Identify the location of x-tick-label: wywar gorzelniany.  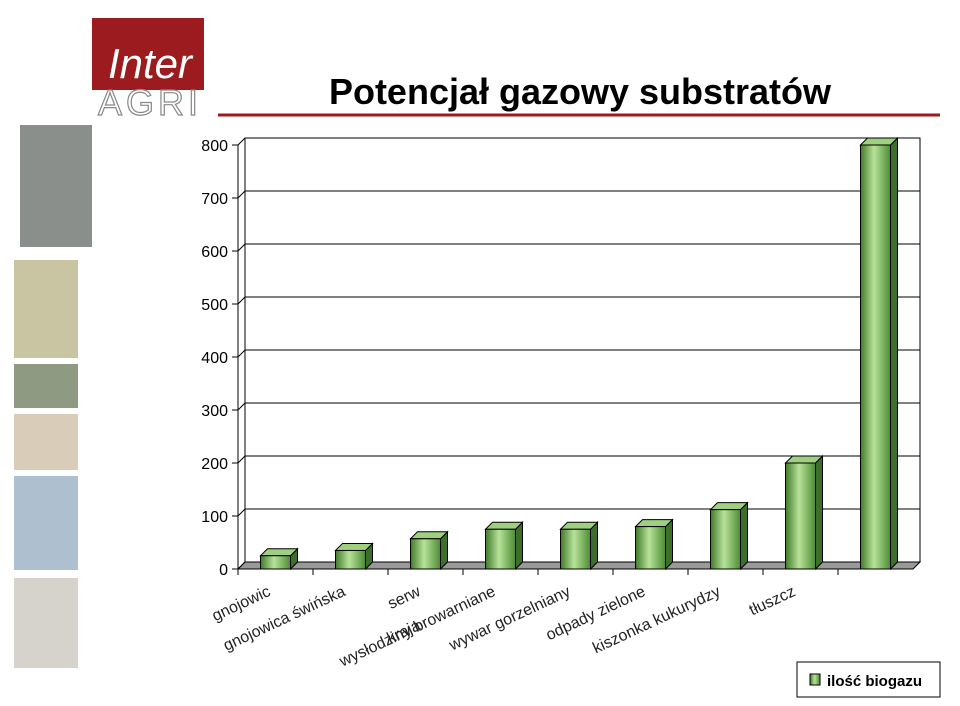
(509, 618).